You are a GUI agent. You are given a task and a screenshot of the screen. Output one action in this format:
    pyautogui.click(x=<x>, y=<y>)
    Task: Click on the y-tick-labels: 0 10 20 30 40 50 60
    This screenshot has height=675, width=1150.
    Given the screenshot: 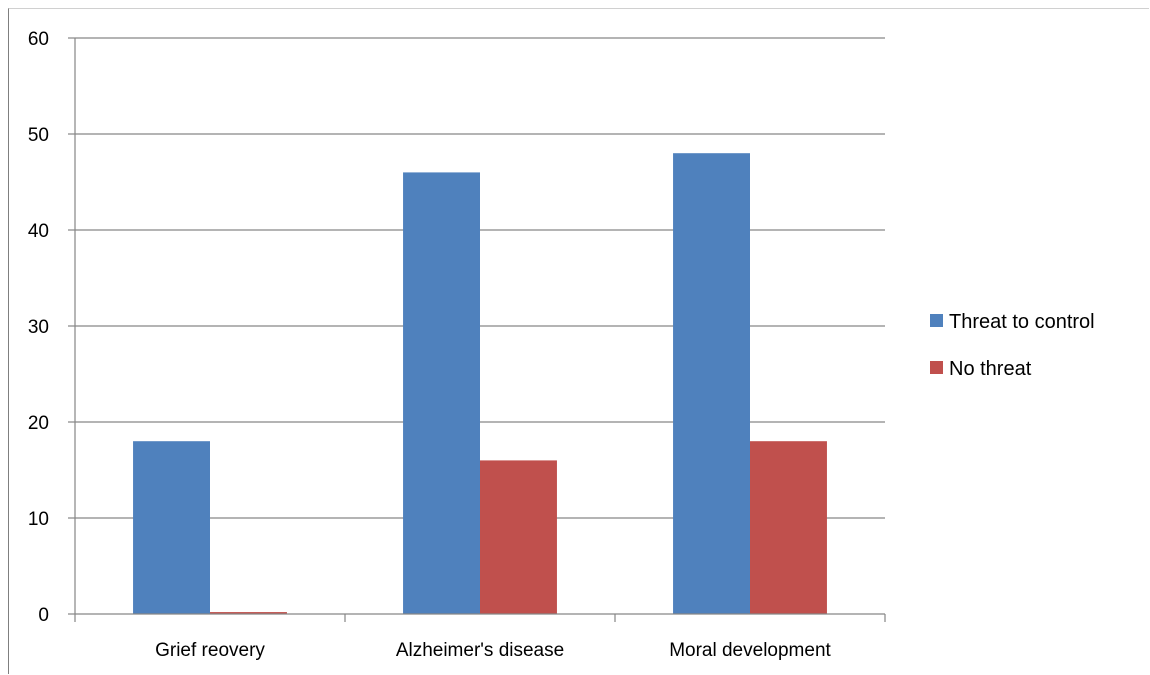 What is the action you would take?
    pyautogui.click(x=38, y=327)
    